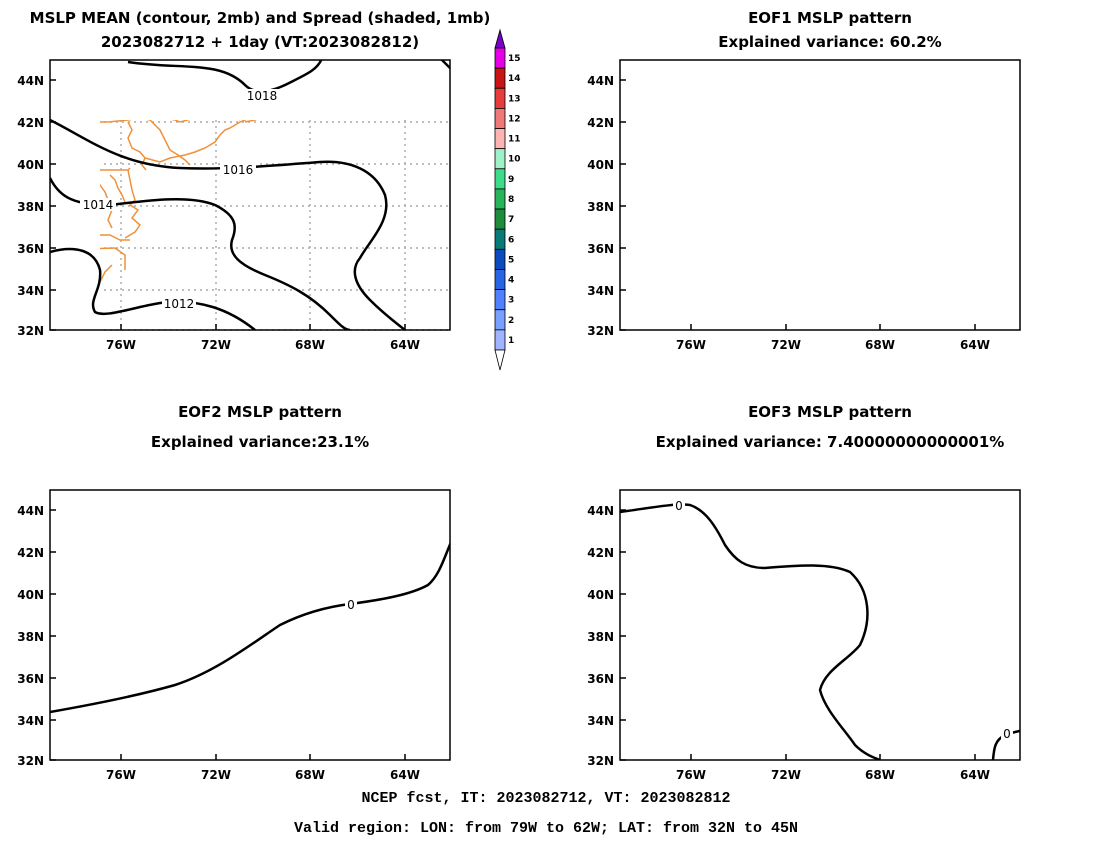 This screenshot has height=850, width=1100. I want to click on mean-map-panel: 76W 72W 68W 64W 44N 42N 40N 38N 36N 34N 32N, so click(234, 205).